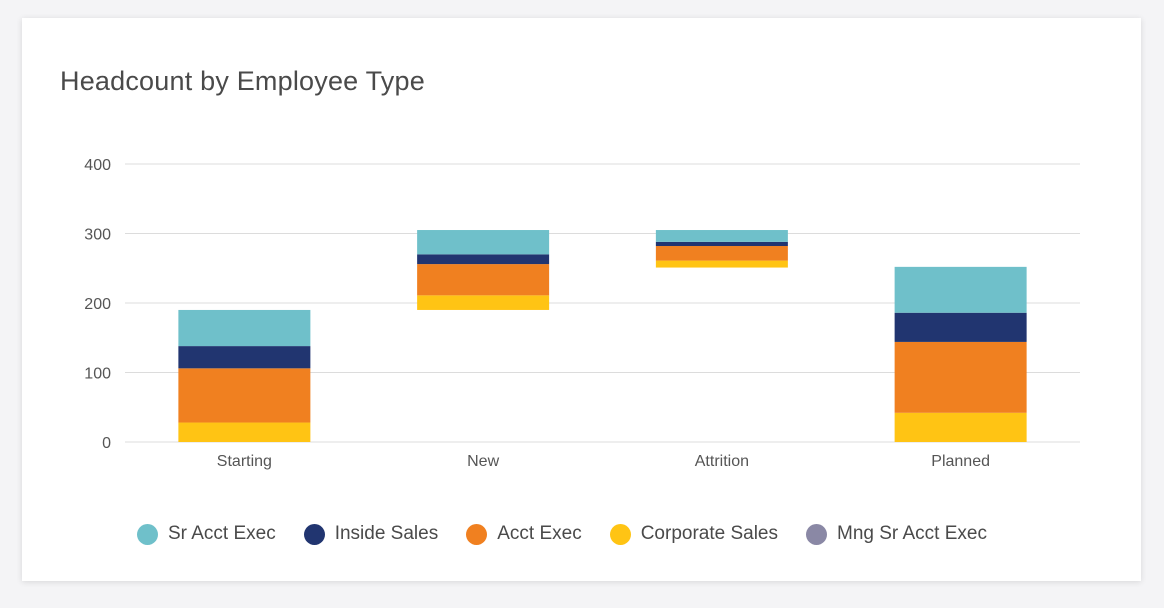  What do you see at coordinates (483, 461) in the screenshot?
I see `x-category-label: New` at bounding box center [483, 461].